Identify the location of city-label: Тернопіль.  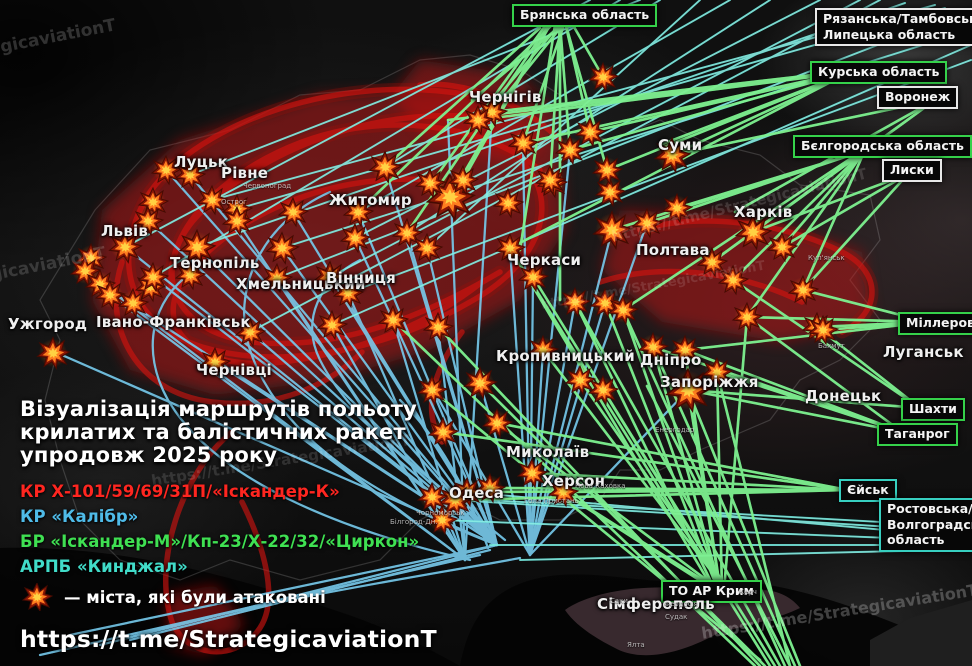
(215, 263).